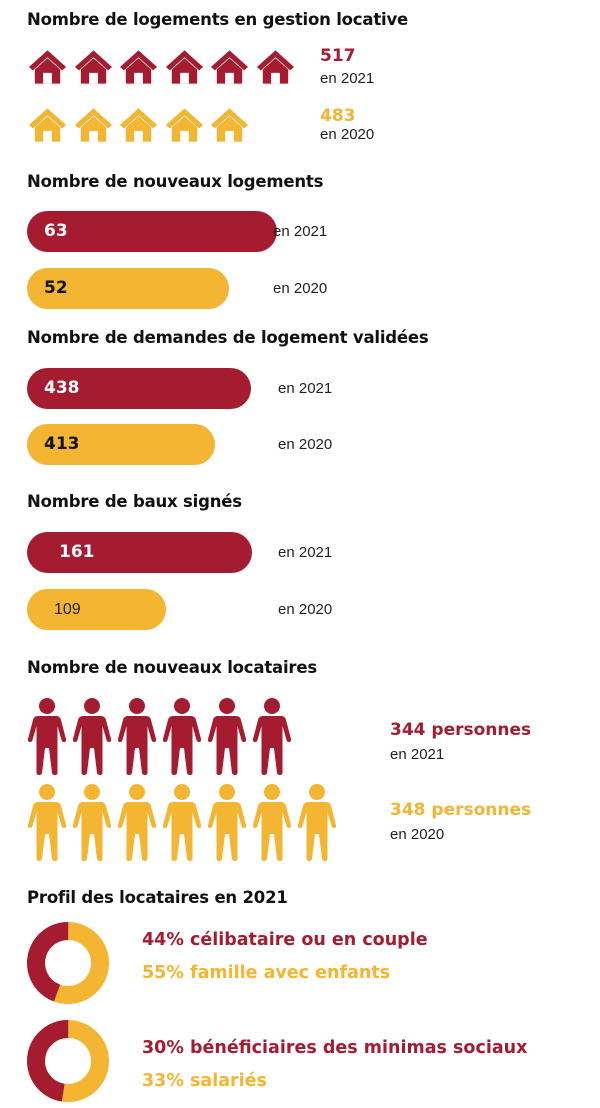 This screenshot has width=600, height=1108. I want to click on value-logements-2020: 483, so click(338, 116).